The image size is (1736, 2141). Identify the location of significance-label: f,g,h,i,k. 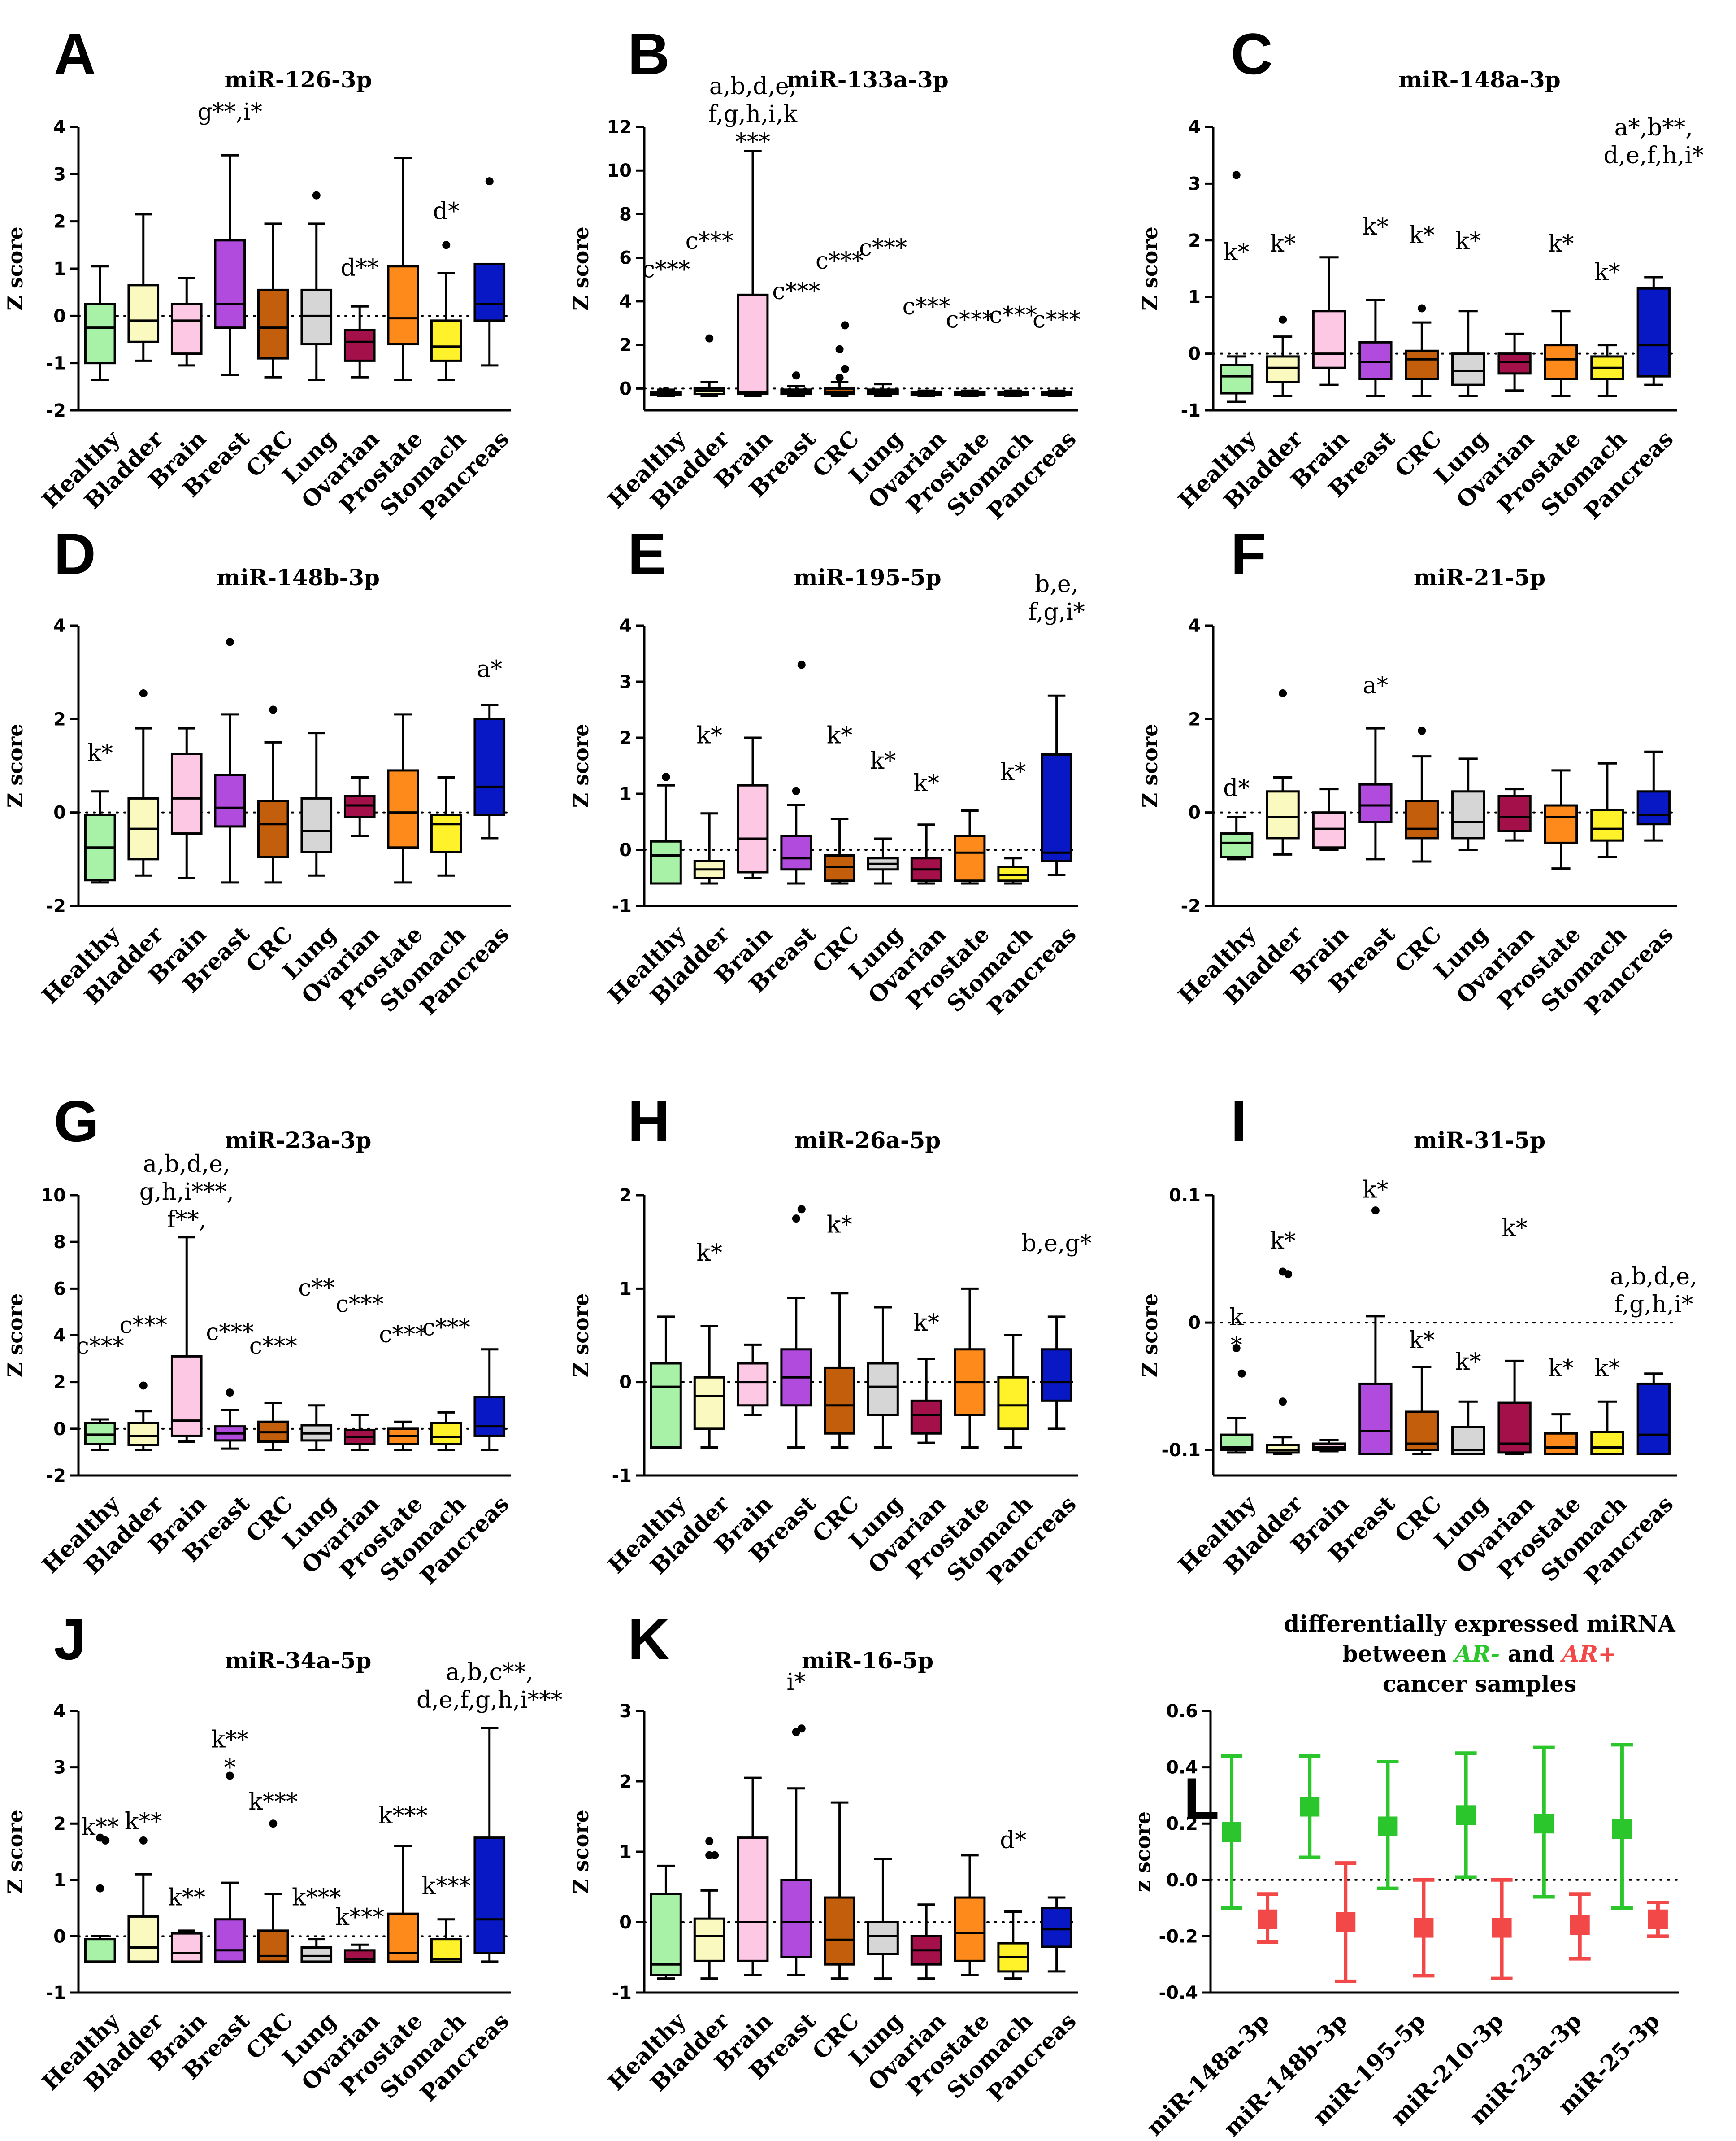
(753, 114).